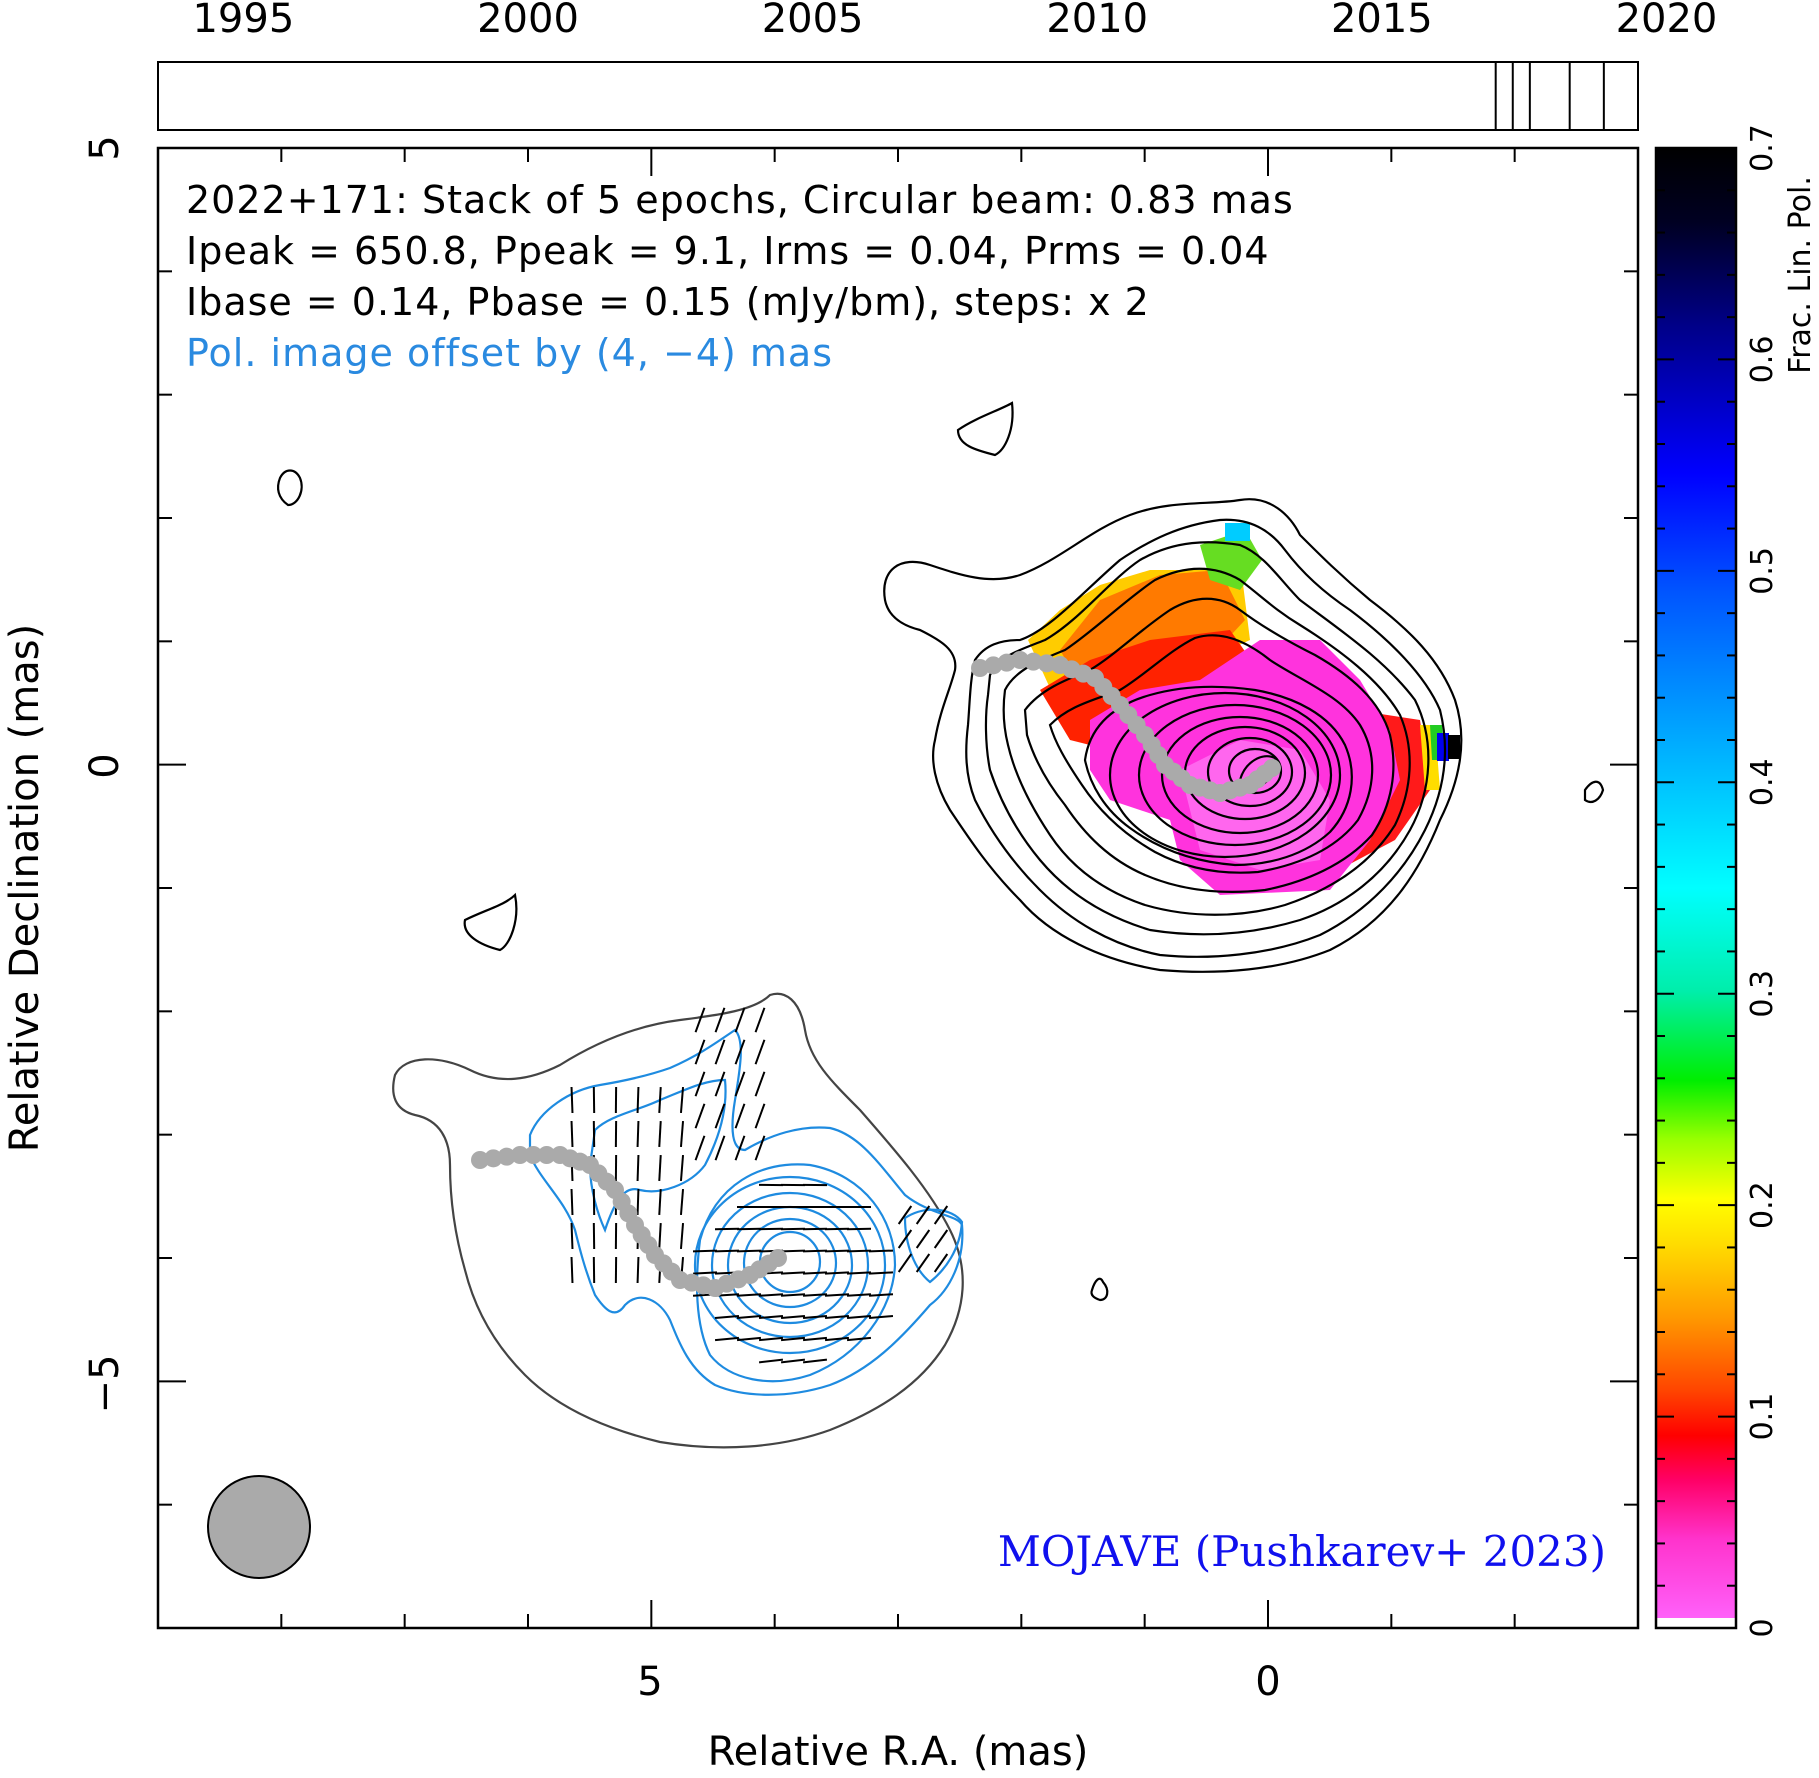 The width and height of the screenshot is (1819, 1778). What do you see at coordinates (1696, 1623) in the screenshot?
I see `colorbar-white-base` at bounding box center [1696, 1623].